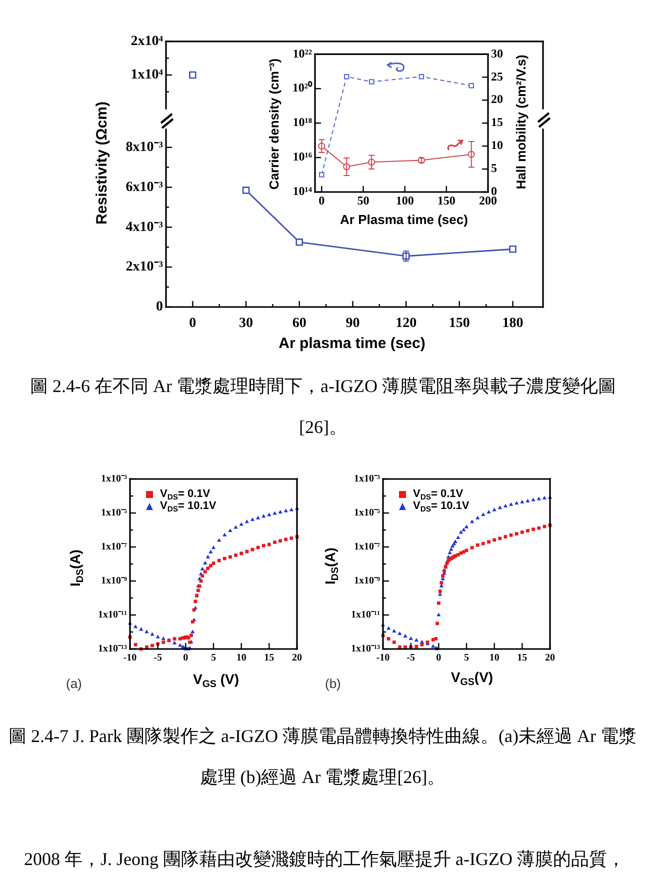 The width and height of the screenshot is (645, 895). I want to click on y2-tick-label: 10, so click(497, 145).